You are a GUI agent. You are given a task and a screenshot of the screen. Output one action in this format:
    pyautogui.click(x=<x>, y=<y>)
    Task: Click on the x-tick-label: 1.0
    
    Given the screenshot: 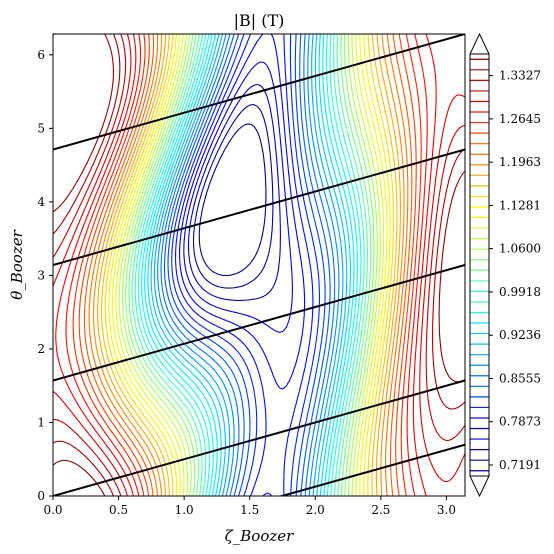 What is the action you would take?
    pyautogui.click(x=184, y=510)
    